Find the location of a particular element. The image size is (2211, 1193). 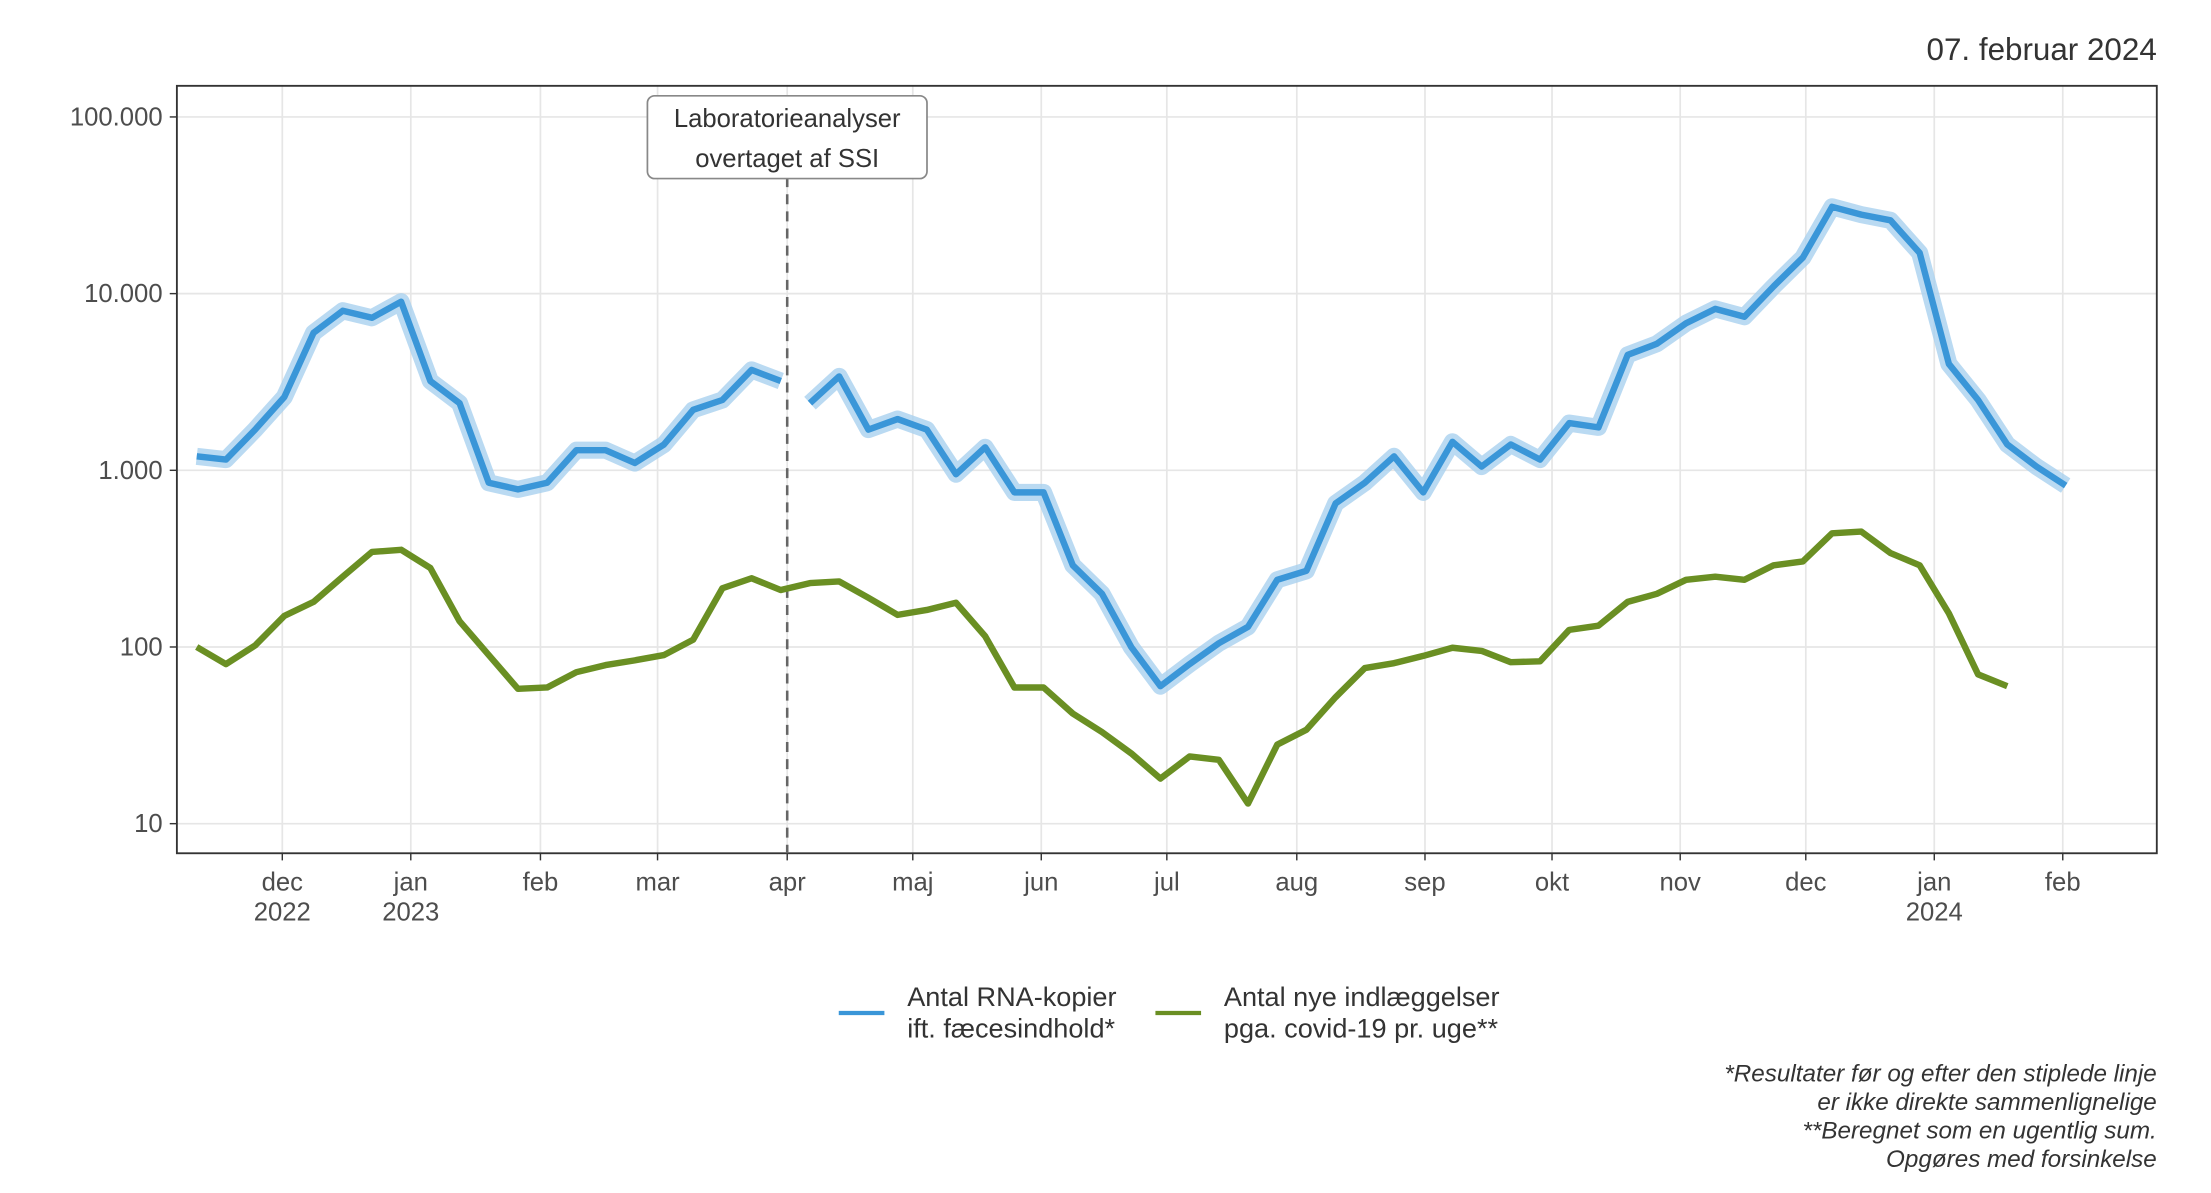

x-tick-label: maj is located at coordinates (912, 882).